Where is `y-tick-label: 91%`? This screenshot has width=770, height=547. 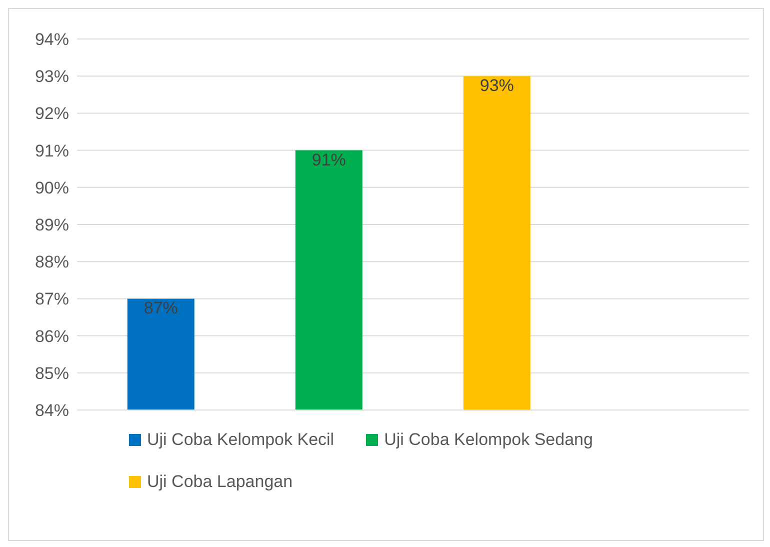 y-tick-label: 91% is located at coordinates (51, 150).